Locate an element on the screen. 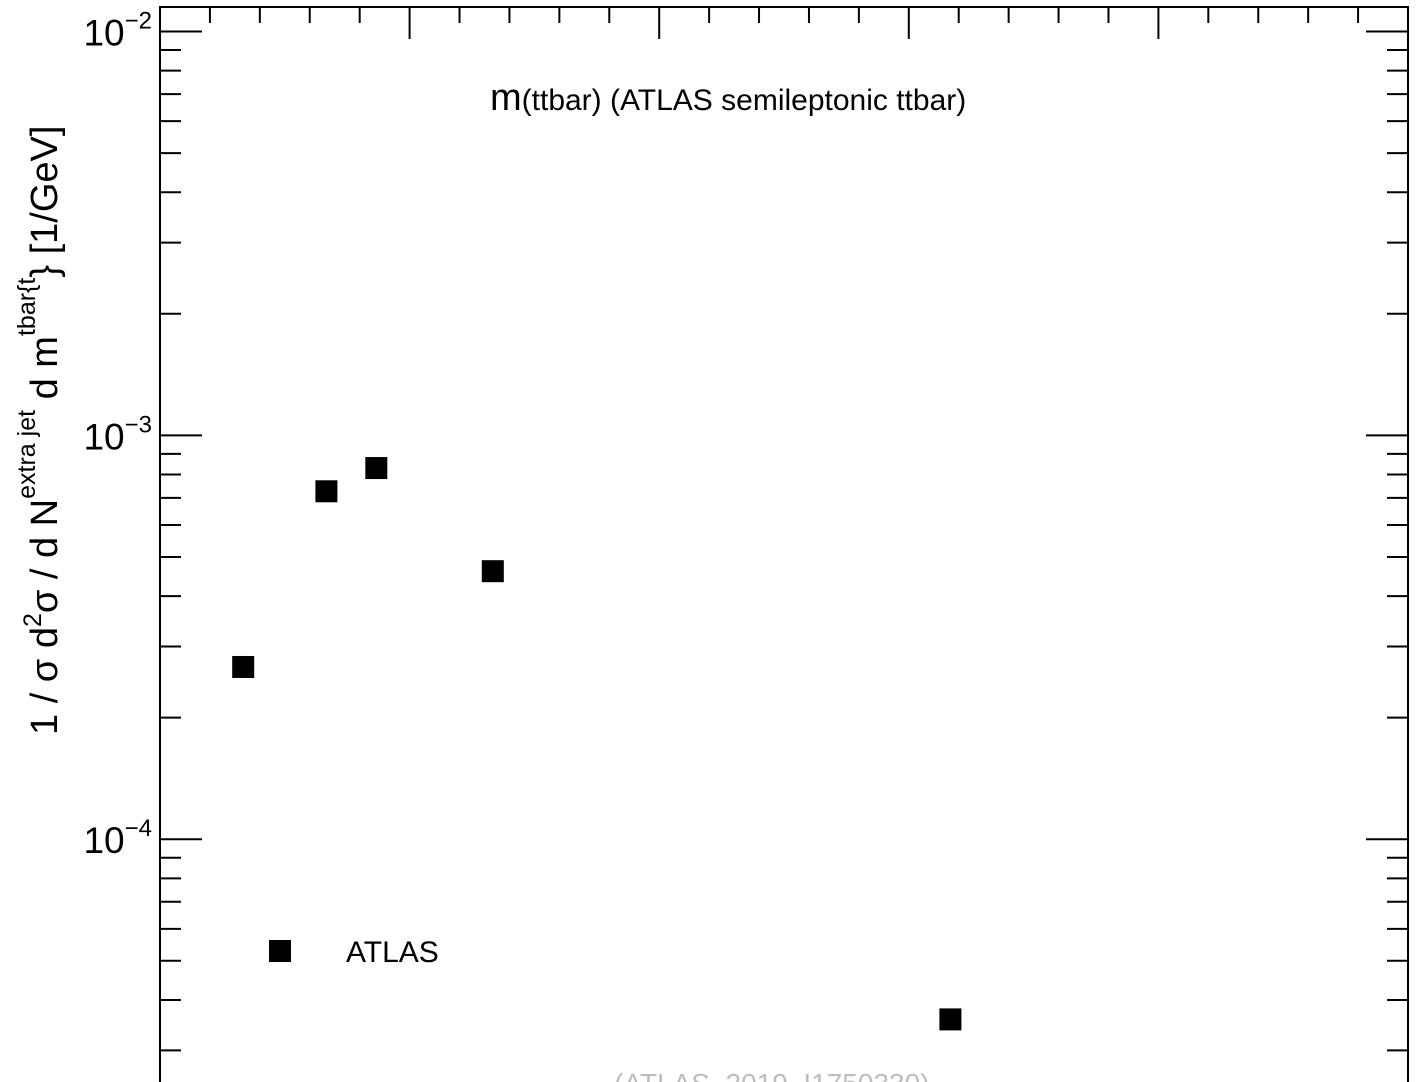  ylabel-sup1: 2 is located at coordinates (33, 620).